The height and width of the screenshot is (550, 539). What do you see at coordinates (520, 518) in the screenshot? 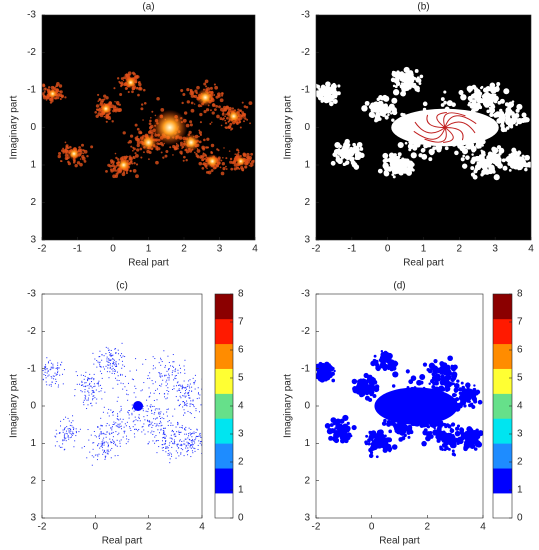
I see `colorbar-tick-label: 0` at bounding box center [520, 518].